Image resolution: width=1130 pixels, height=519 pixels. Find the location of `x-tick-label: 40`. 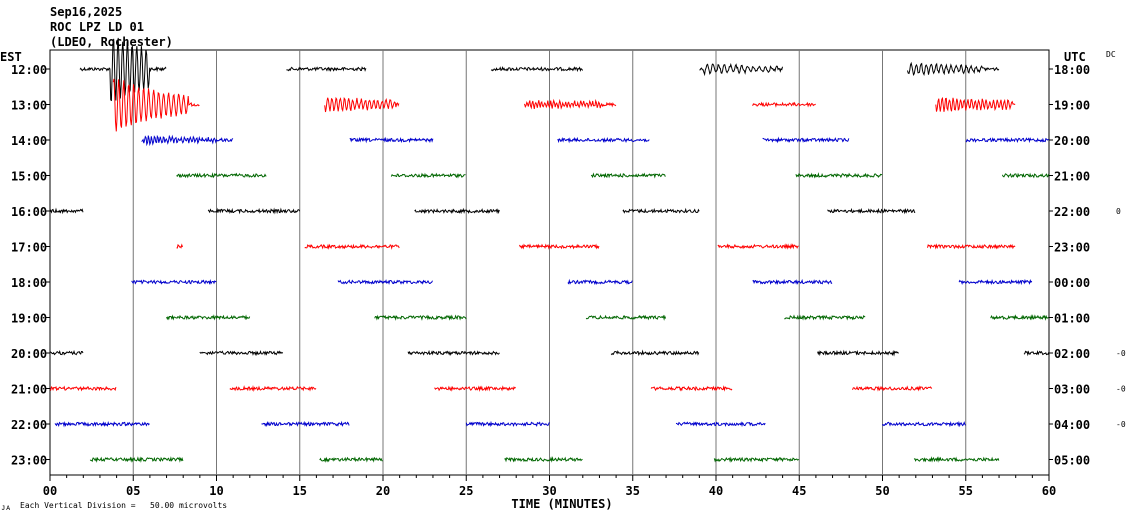

x-tick-label: 40 is located at coordinates (716, 491).